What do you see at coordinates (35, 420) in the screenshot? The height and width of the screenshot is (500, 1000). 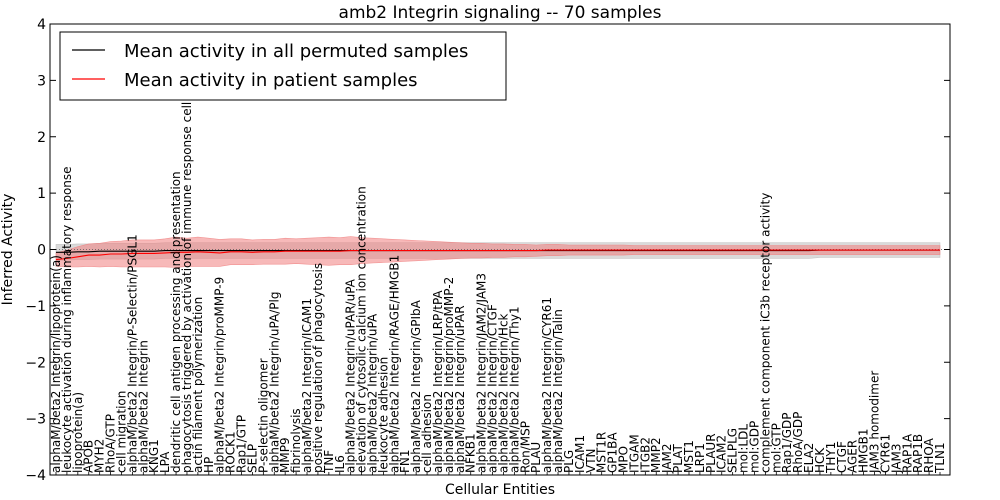 I see `y-tick-label: −3` at bounding box center [35, 420].